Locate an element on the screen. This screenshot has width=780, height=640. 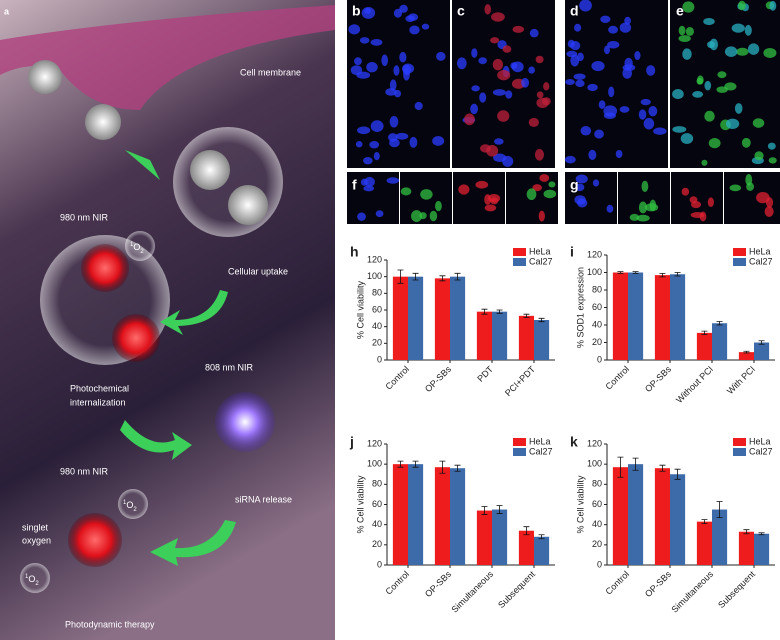
legend-swatch is located at coordinates (519, 262).